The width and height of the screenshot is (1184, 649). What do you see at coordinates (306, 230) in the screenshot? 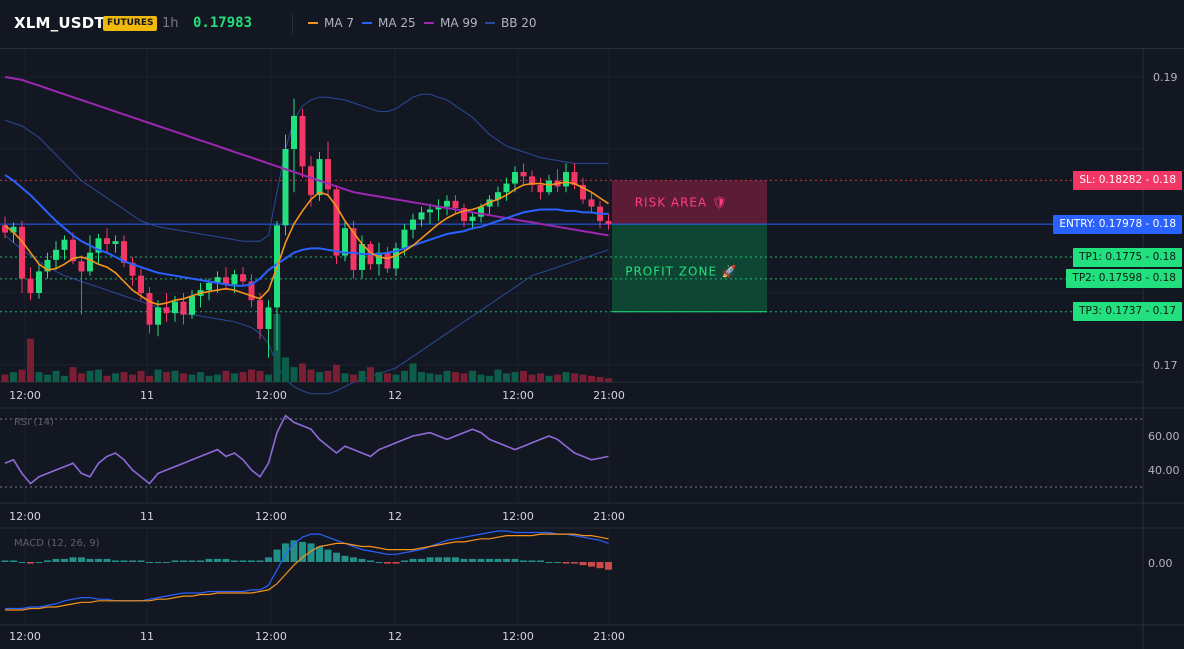
I see `ma25-line` at bounding box center [306, 230].